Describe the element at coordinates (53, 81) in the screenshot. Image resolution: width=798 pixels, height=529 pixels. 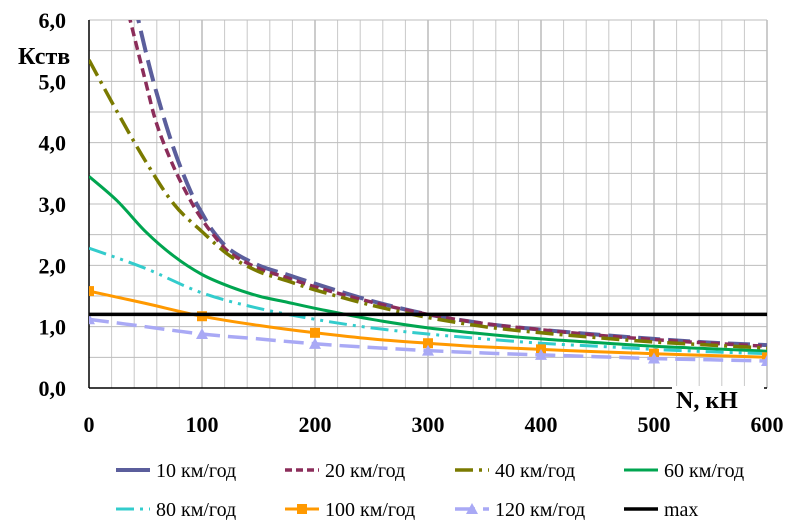
I see `y-tick-label: 5,0` at that location.